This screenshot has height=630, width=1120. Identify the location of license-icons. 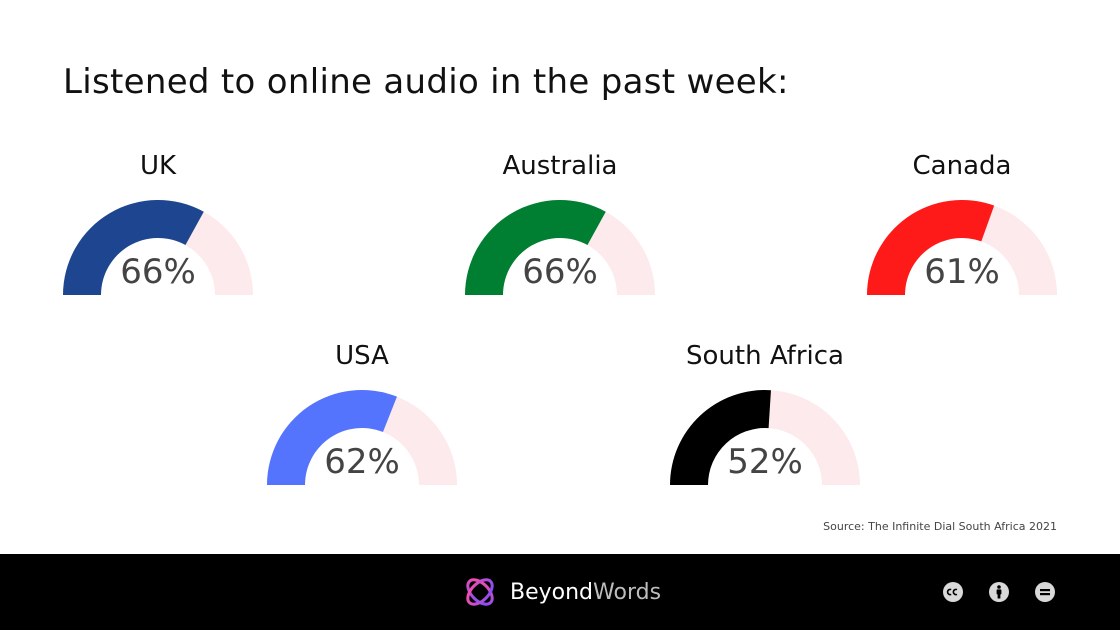
(999, 592).